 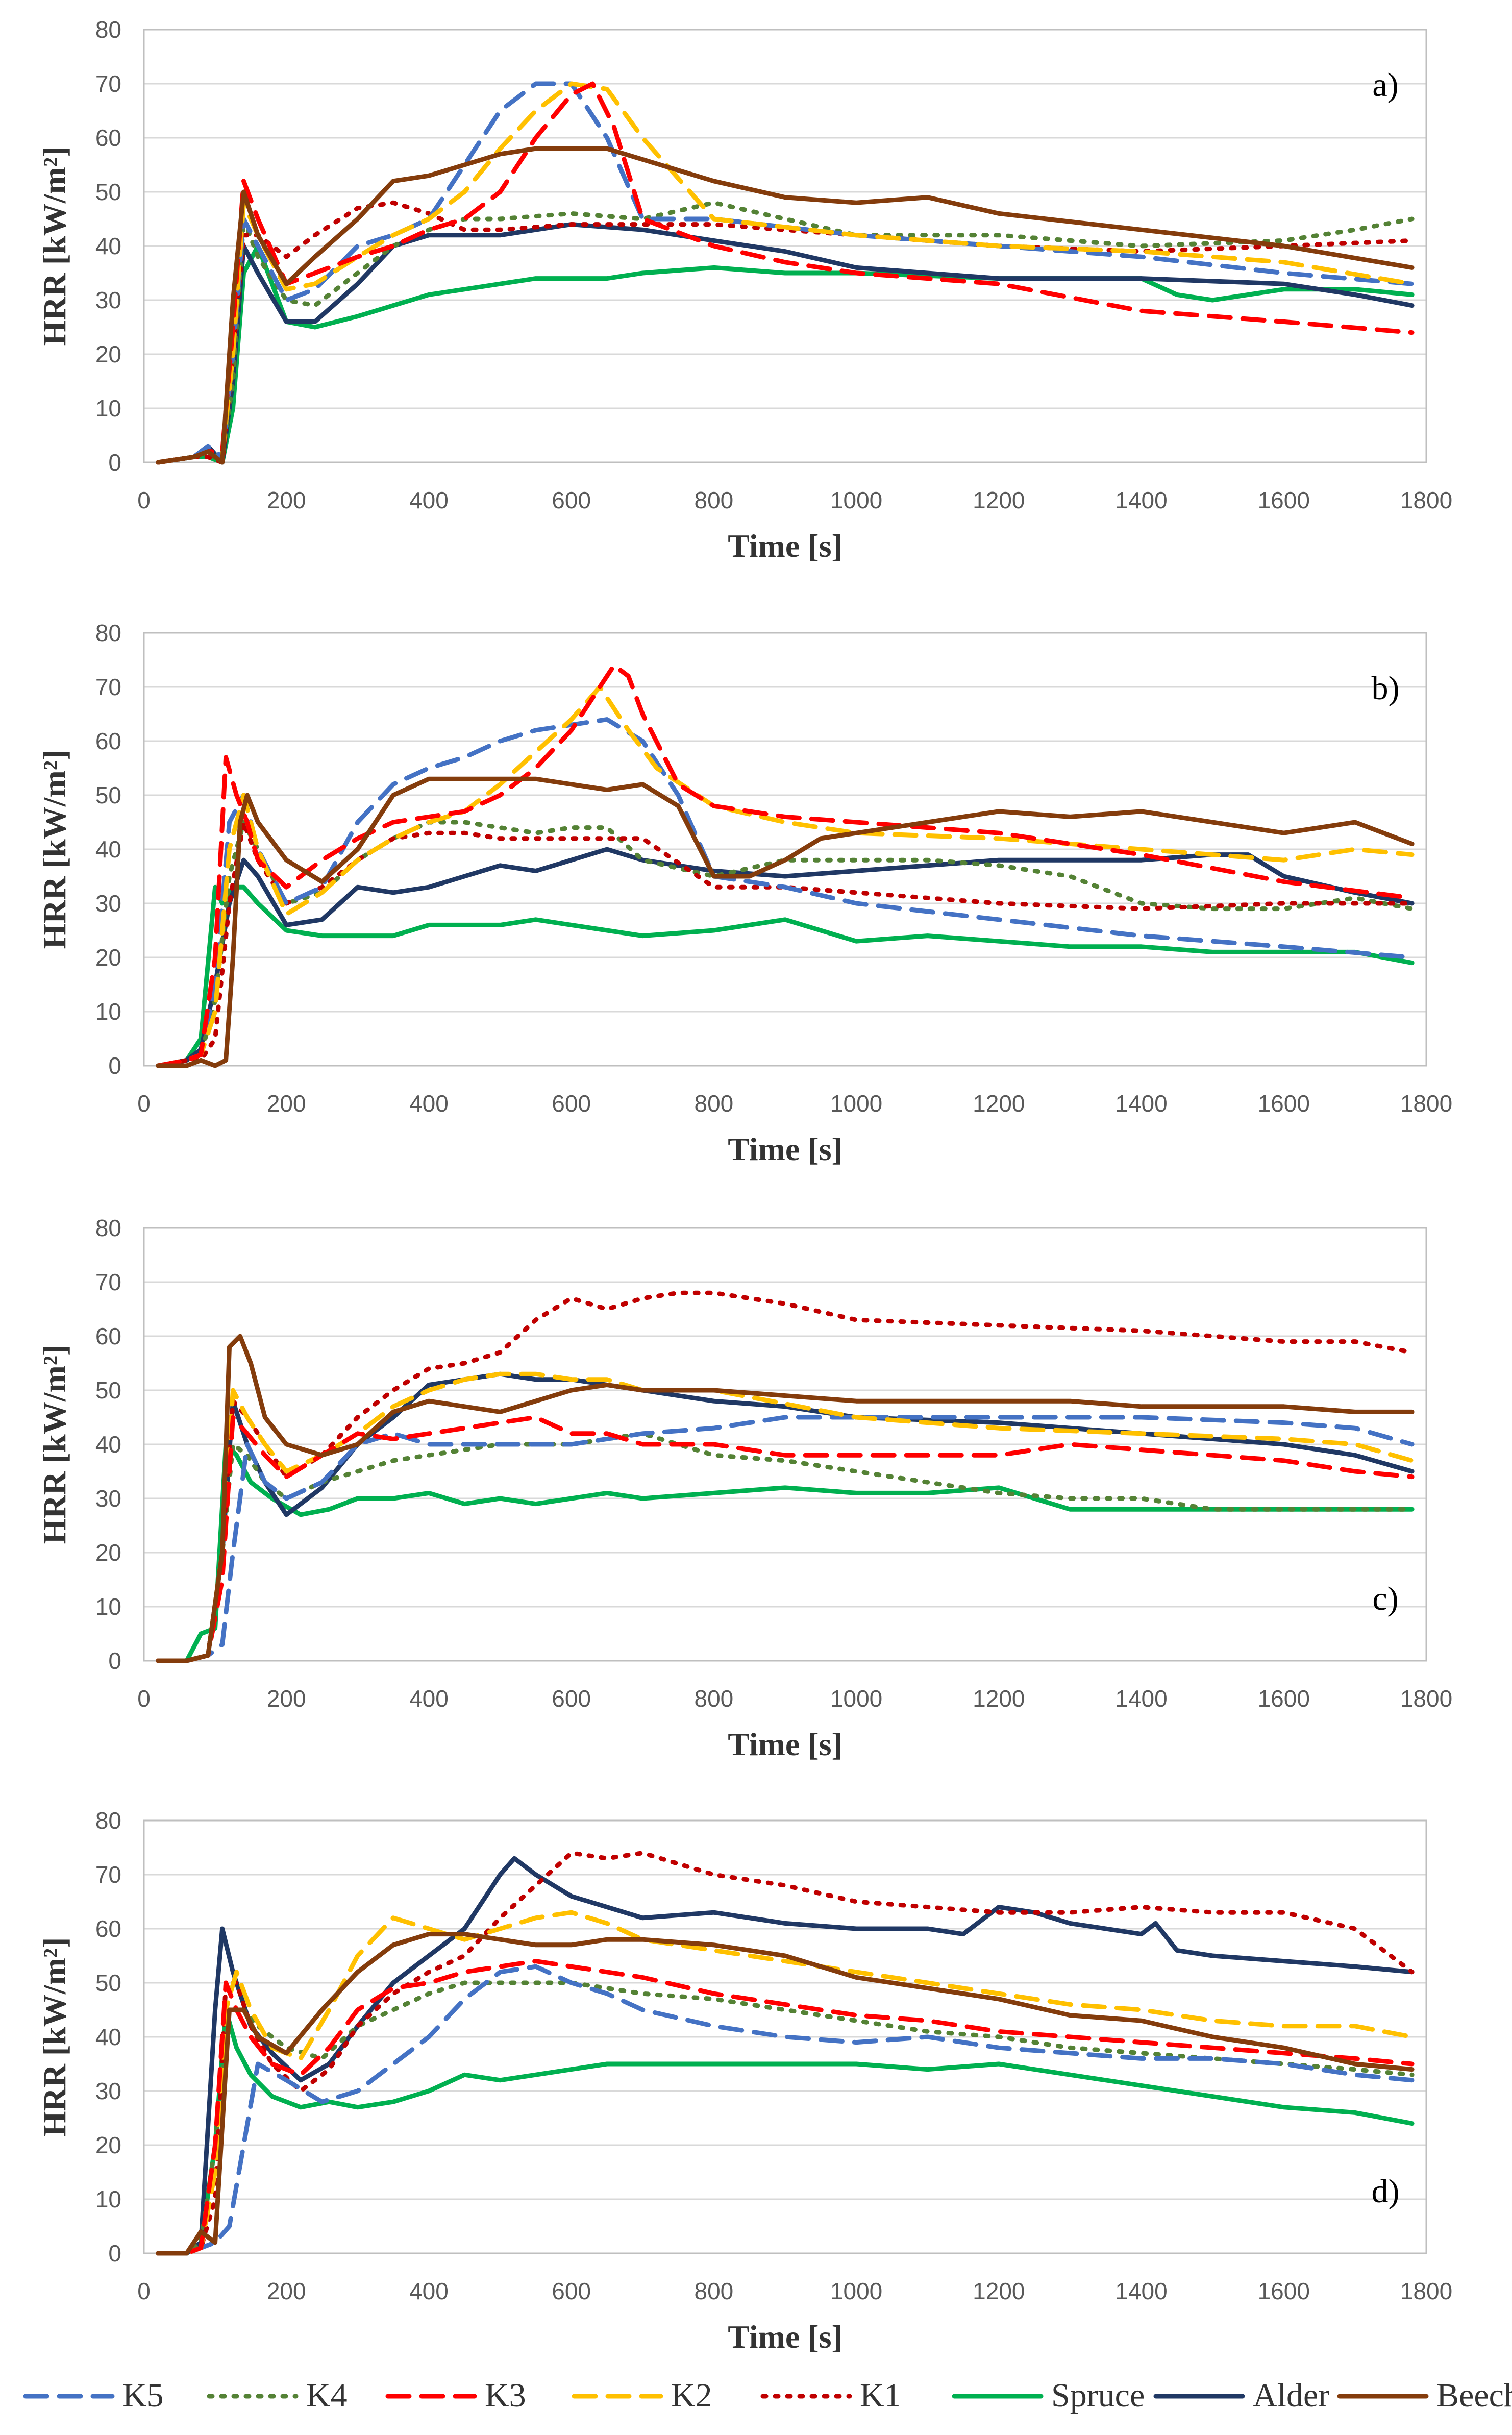 What do you see at coordinates (108, 1228) in the screenshot?
I see `y-tick-label: 80` at bounding box center [108, 1228].